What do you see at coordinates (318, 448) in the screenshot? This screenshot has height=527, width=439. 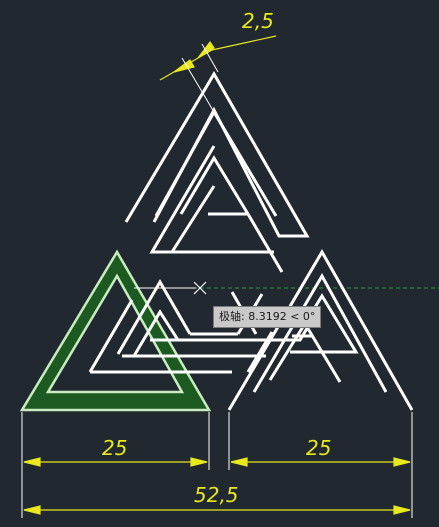 I see `right-width-dimension-text: 25` at bounding box center [318, 448].